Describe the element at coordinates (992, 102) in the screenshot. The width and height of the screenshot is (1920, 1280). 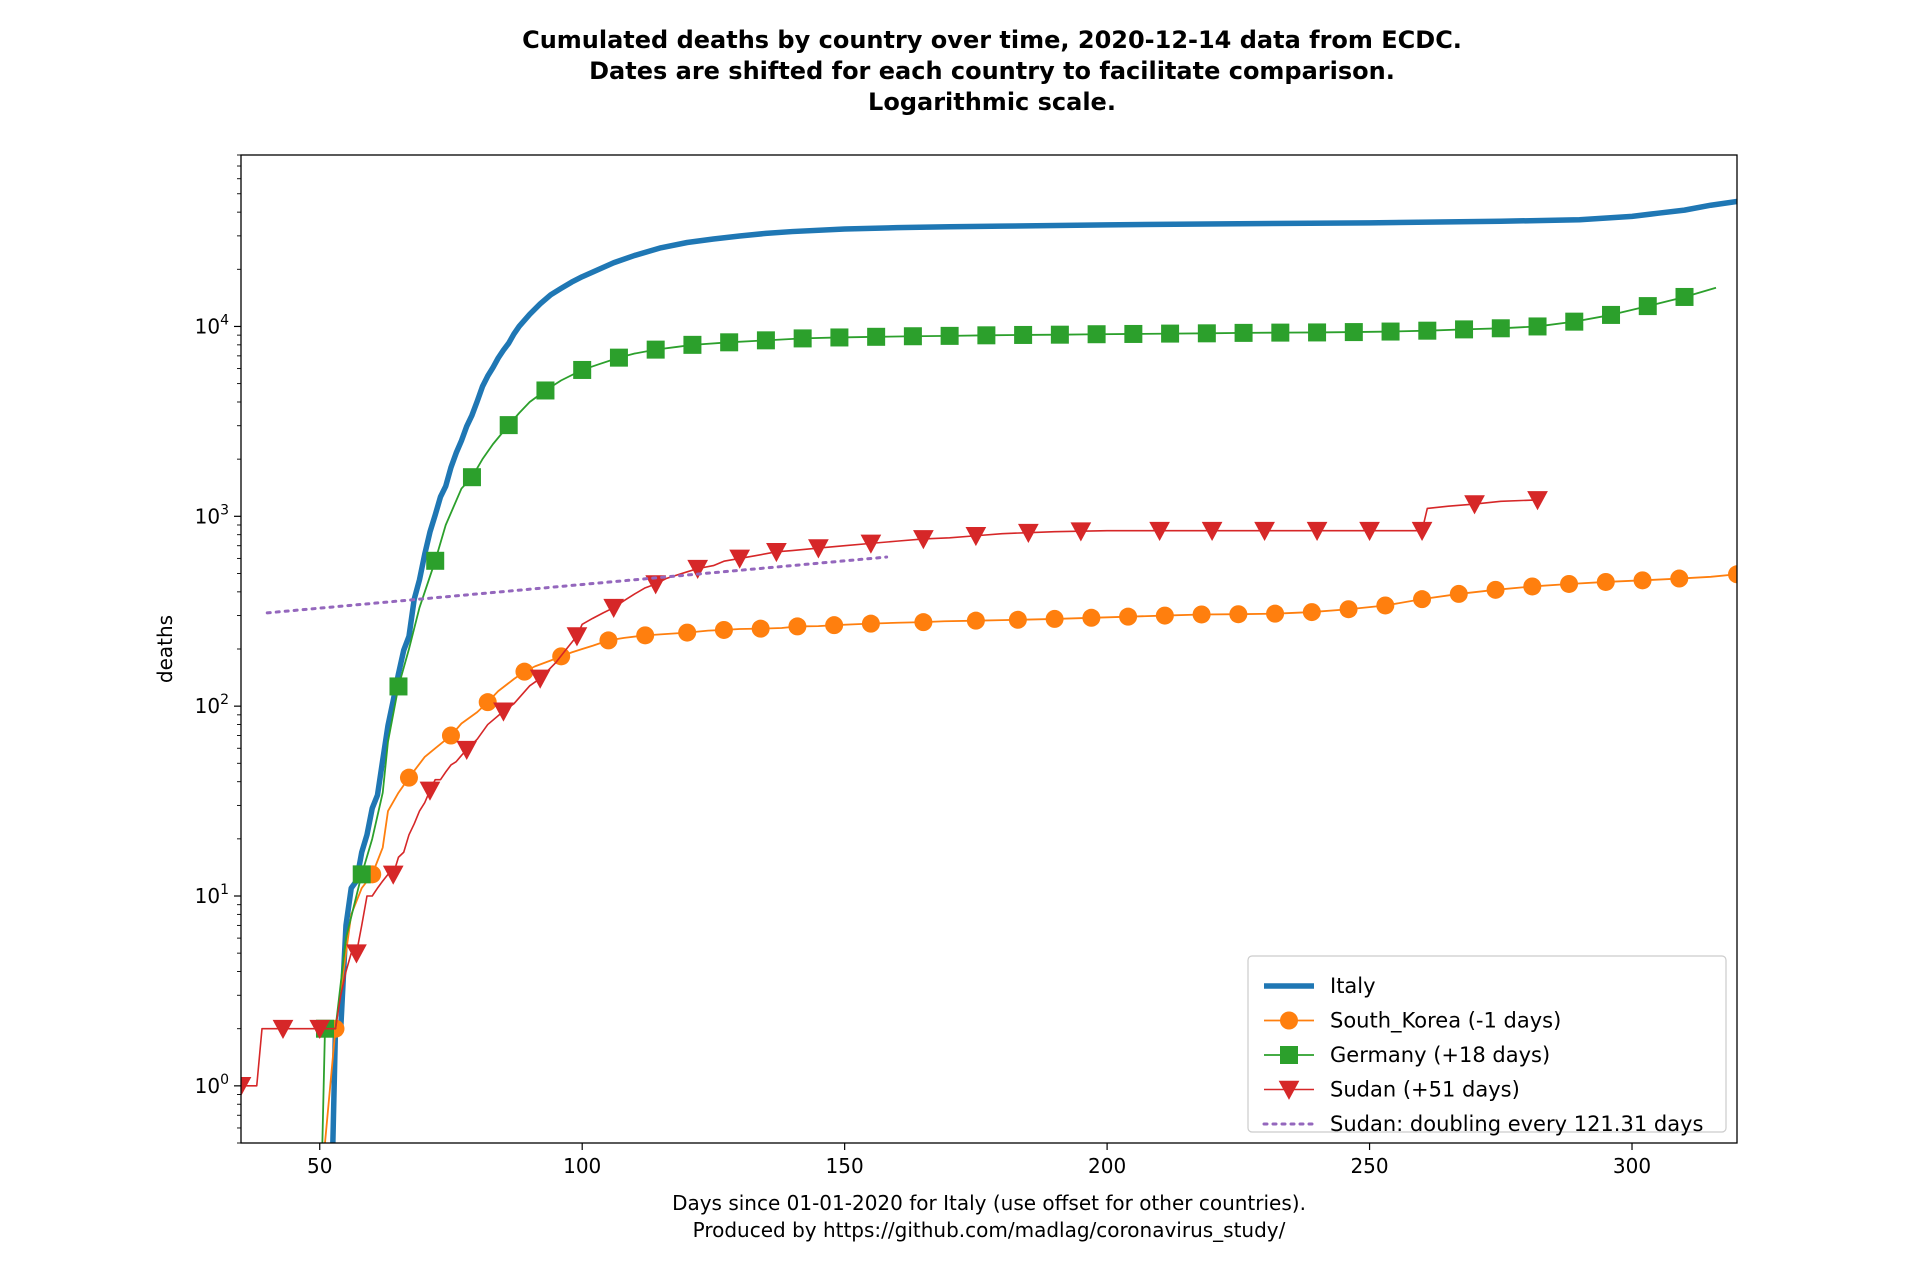
I see `title-line-3: Logarithmic scale.` at that location.